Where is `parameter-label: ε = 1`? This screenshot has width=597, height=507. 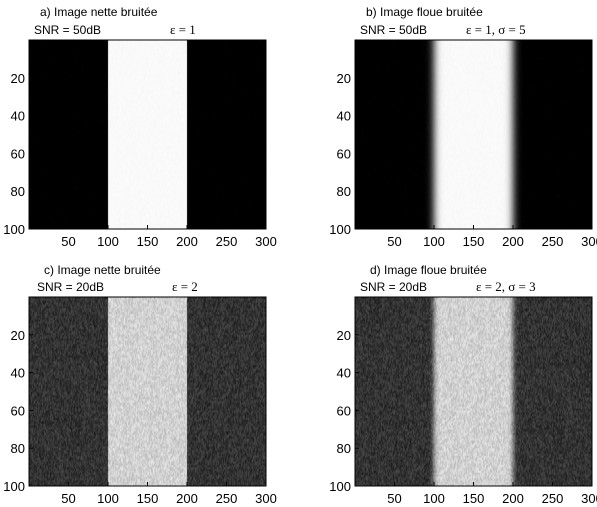 parameter-label: ε = 1 is located at coordinates (183, 29).